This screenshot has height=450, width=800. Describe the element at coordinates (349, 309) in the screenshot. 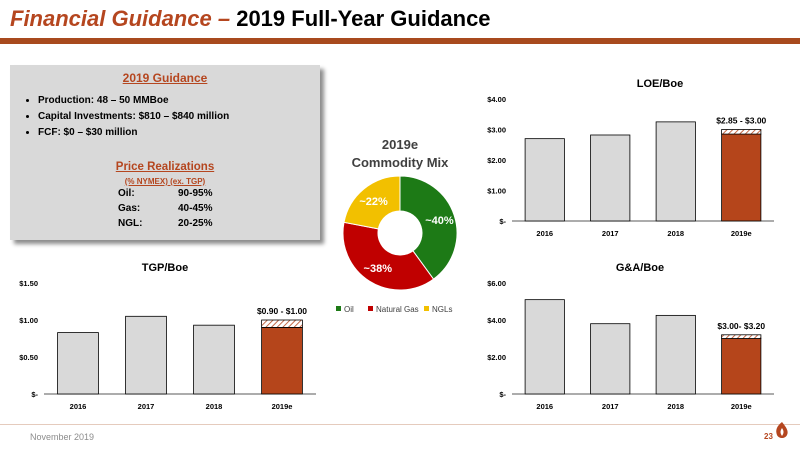

I see `legend-label: Oil` at that location.